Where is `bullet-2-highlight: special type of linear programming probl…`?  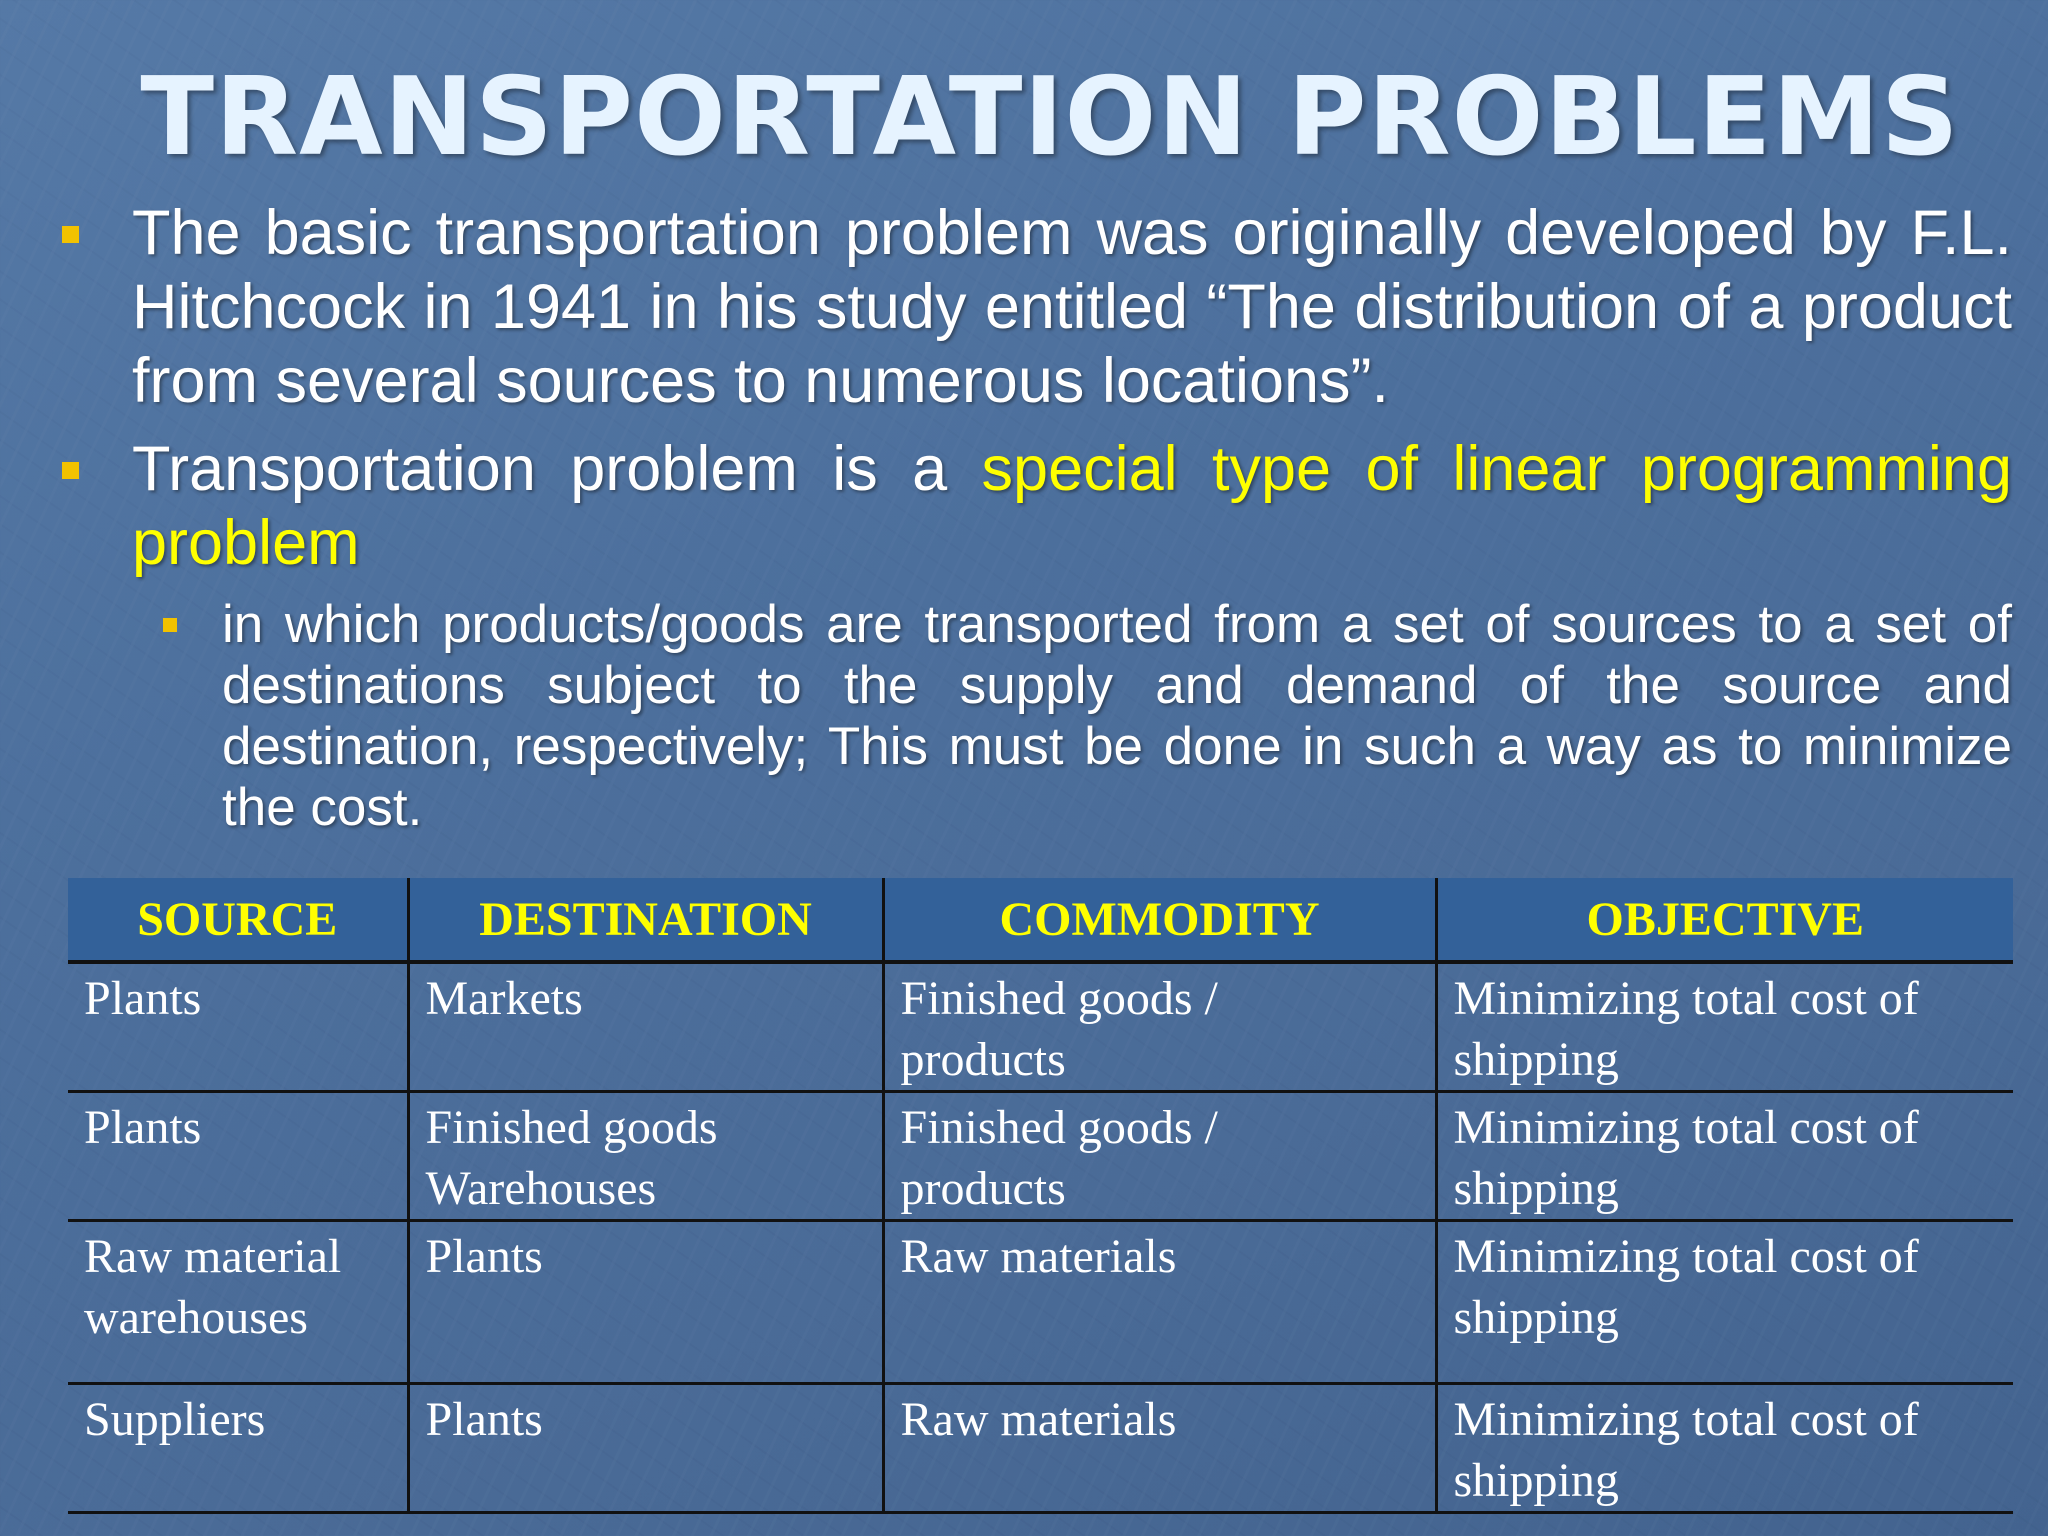
bullet-2-highlight: special type of linear programming probl… is located at coordinates (1072, 506).